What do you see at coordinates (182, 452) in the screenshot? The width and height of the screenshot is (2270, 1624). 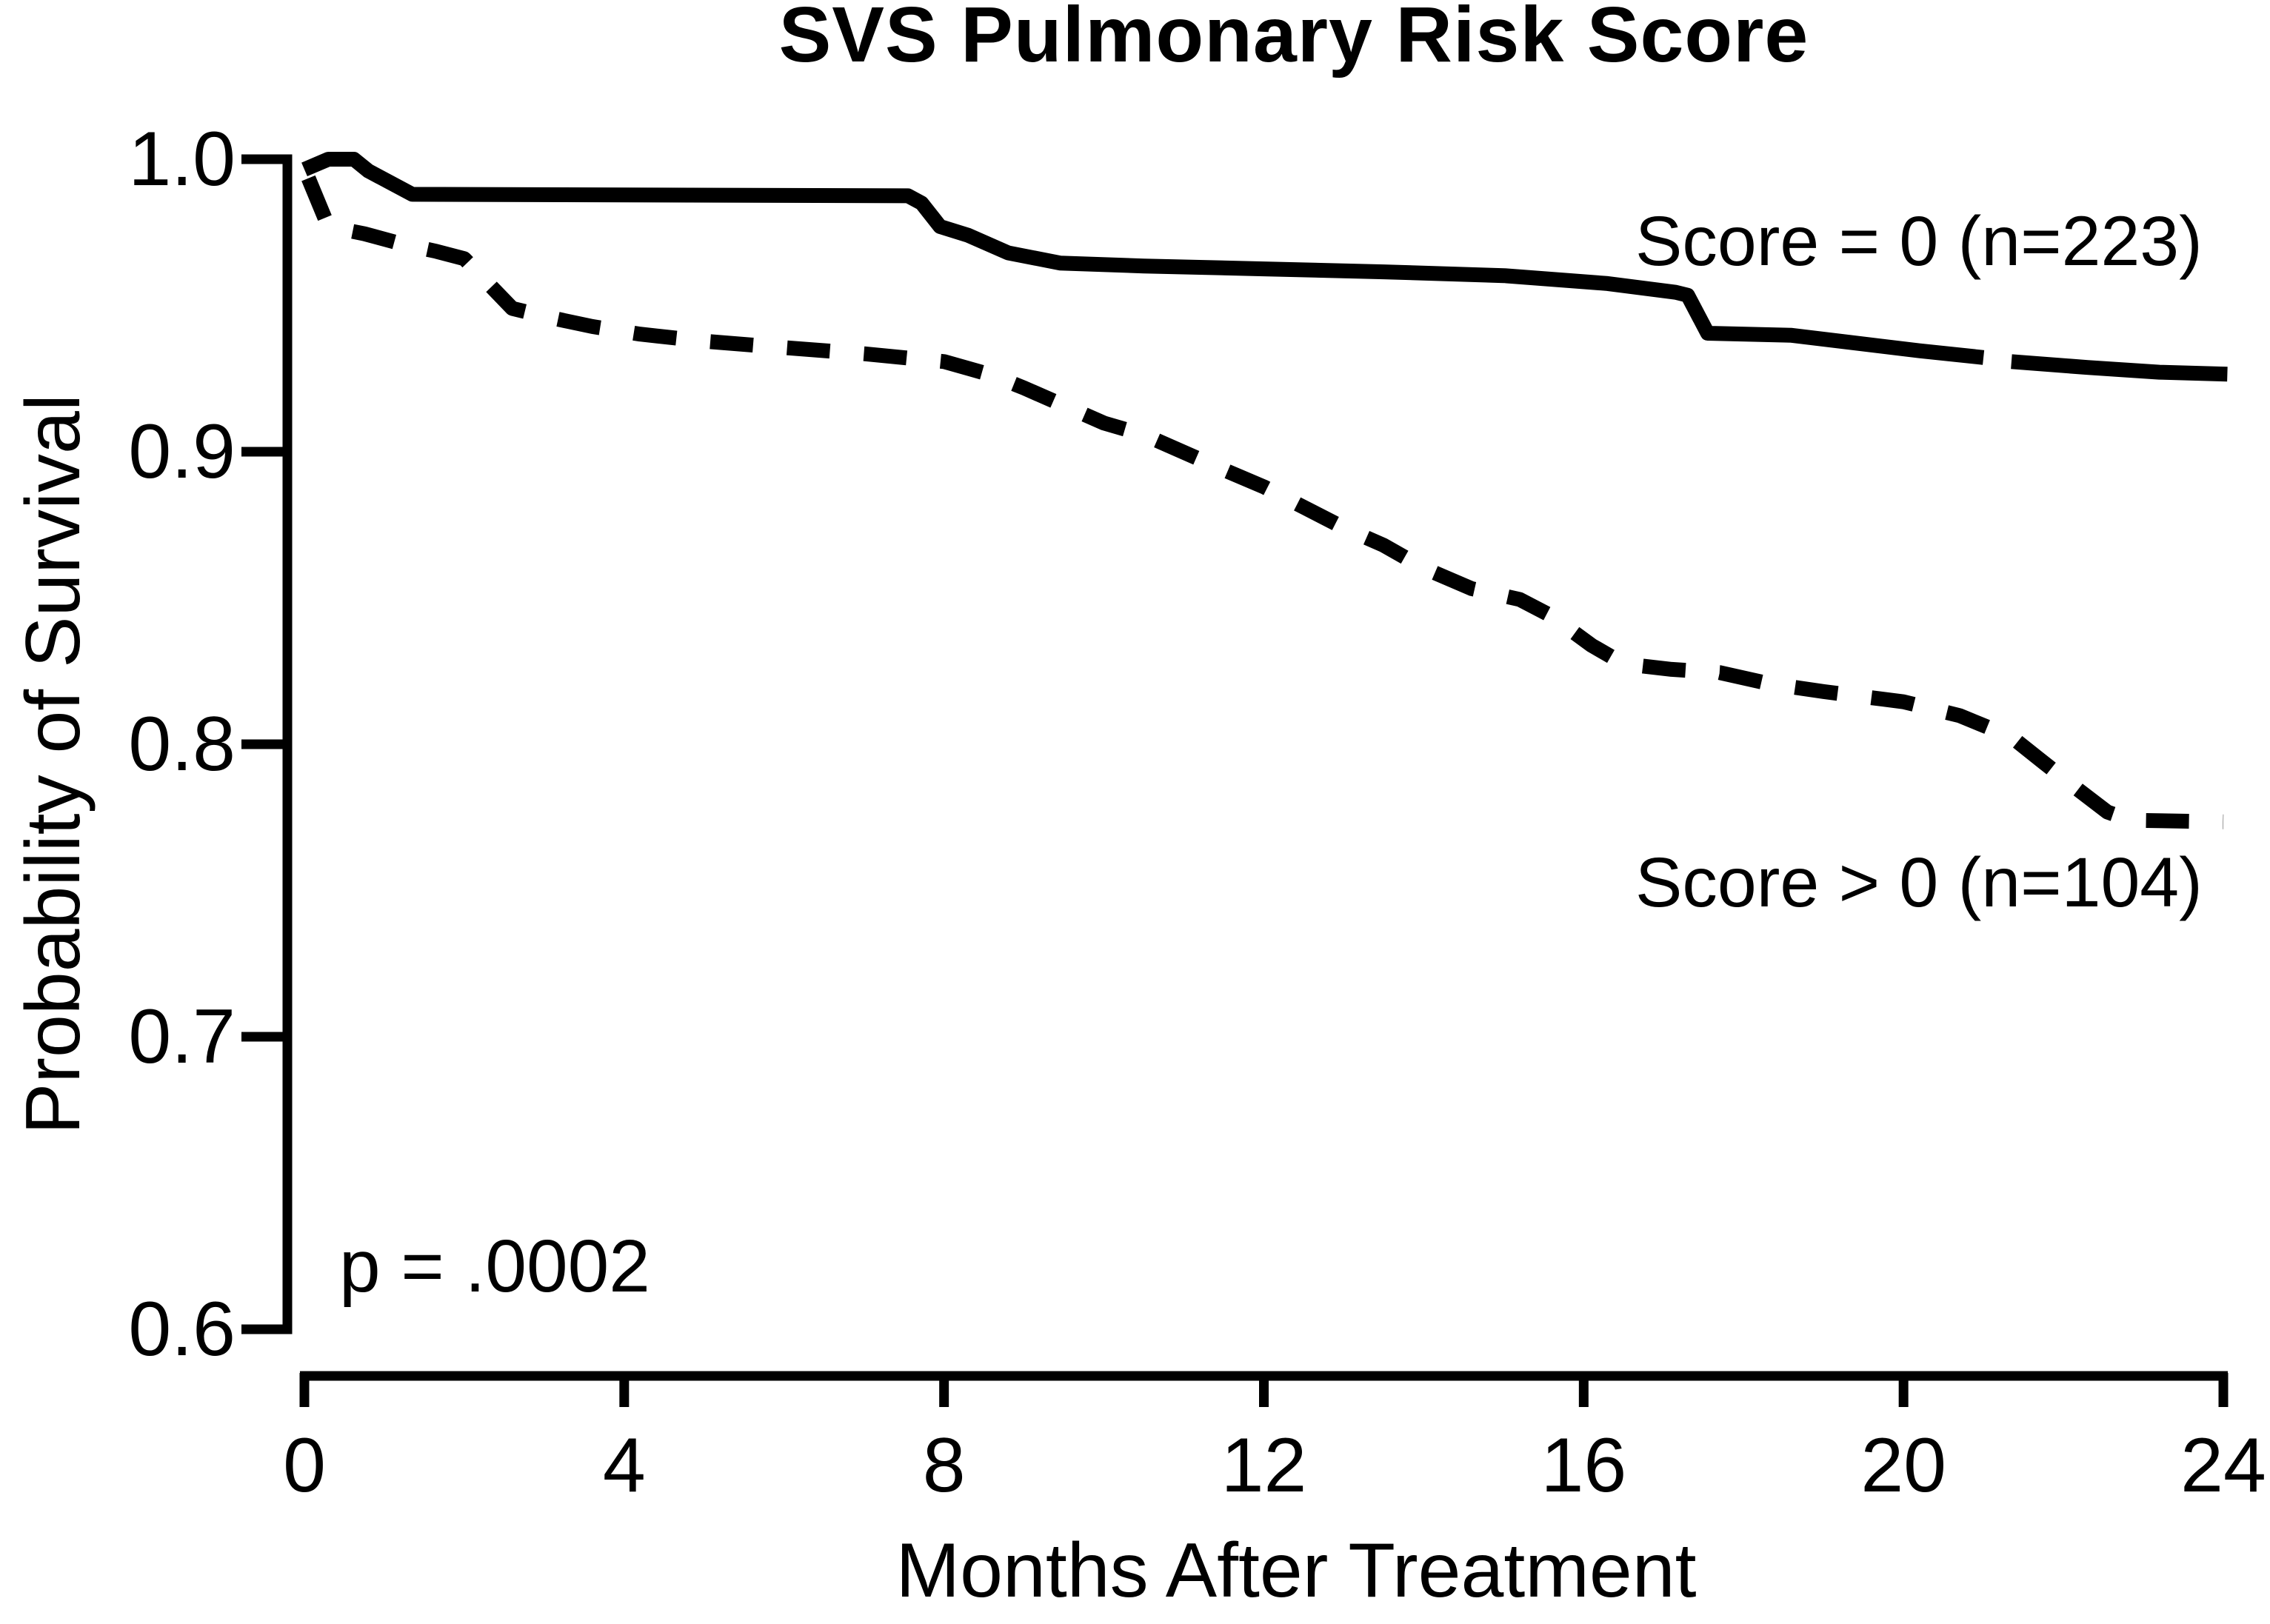 I see `y-tick-label: 0.9` at bounding box center [182, 452].